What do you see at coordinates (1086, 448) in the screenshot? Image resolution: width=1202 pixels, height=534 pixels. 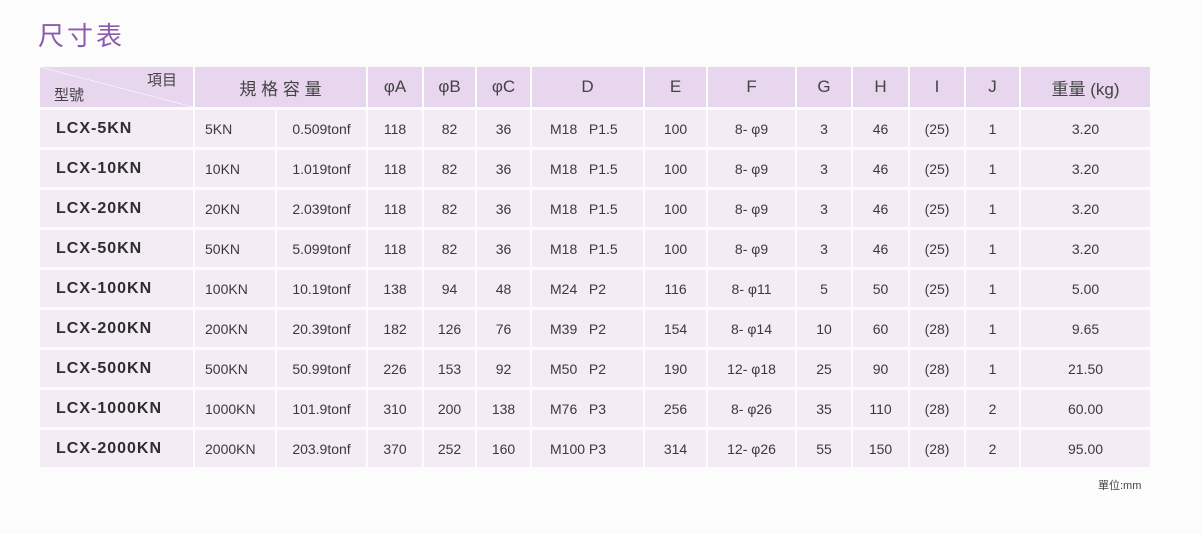 I see `cell-weight: 95.00` at bounding box center [1086, 448].